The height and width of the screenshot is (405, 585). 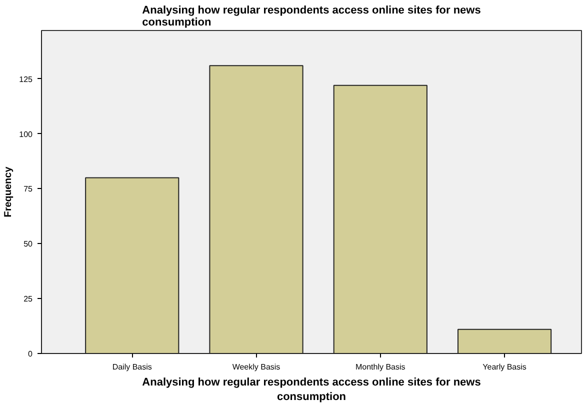 I want to click on y-tick-label: 0, so click(x=31, y=354).